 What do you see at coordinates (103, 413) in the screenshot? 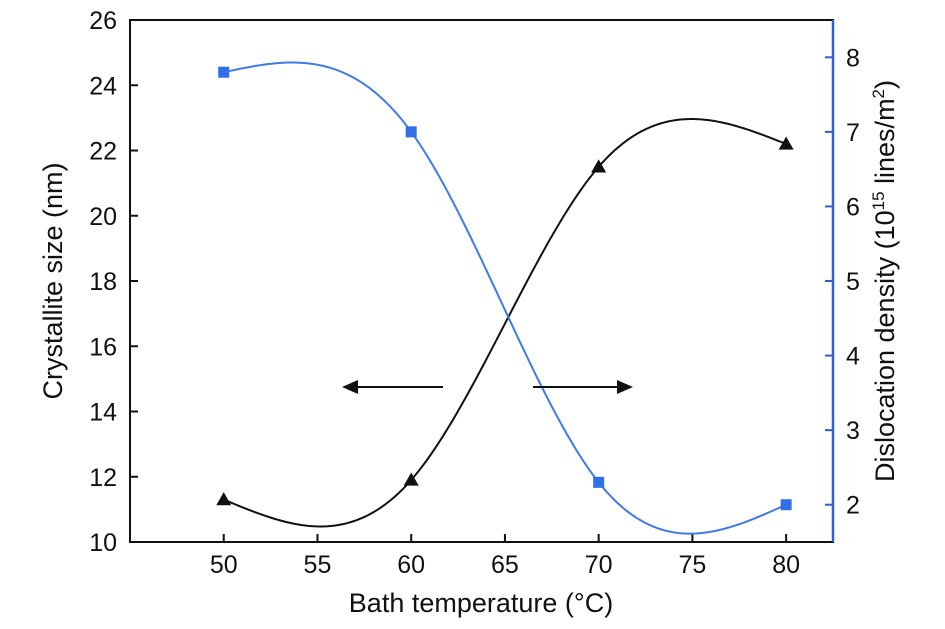
I see `y-left-tick-label: 14` at bounding box center [103, 413].